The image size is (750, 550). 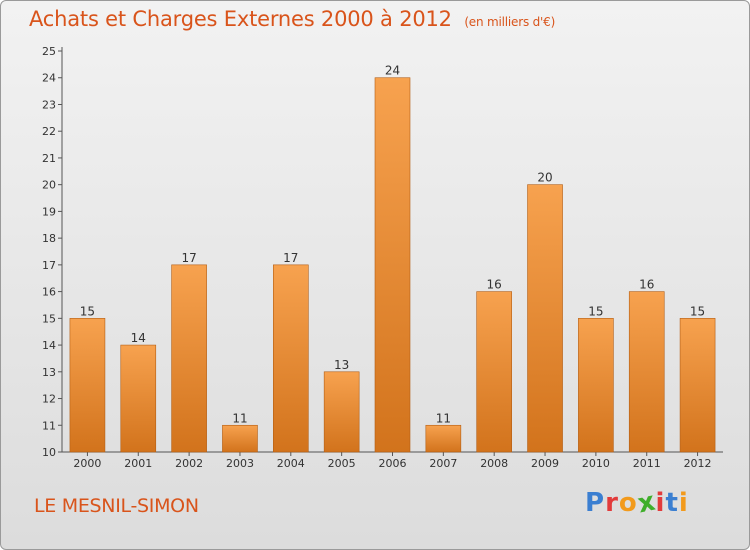 I want to click on data-label-2001: 14, so click(x=138, y=338).